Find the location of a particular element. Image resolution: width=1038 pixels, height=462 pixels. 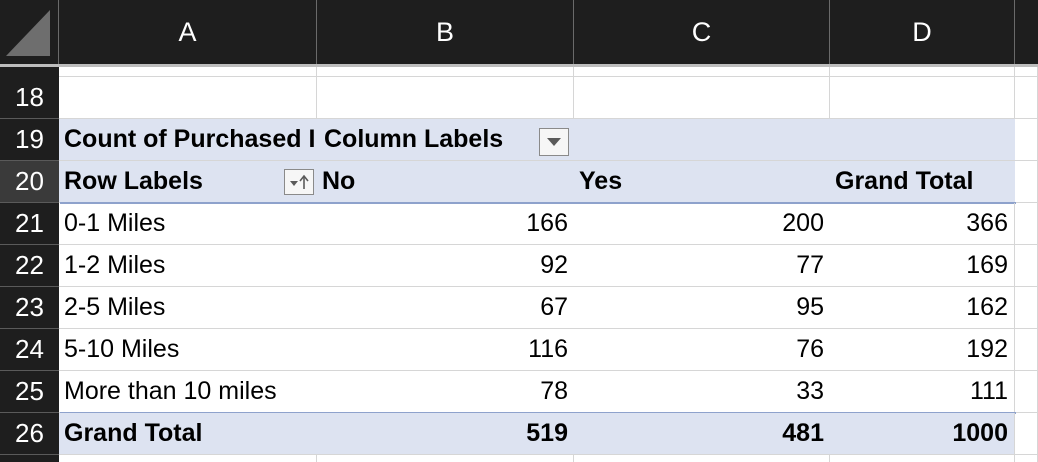

pivot-col-grand-total-text: Grand Total is located at coordinates (904, 181).